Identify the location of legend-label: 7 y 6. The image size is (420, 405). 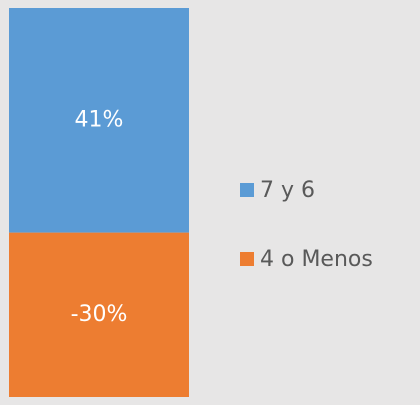
(287, 190).